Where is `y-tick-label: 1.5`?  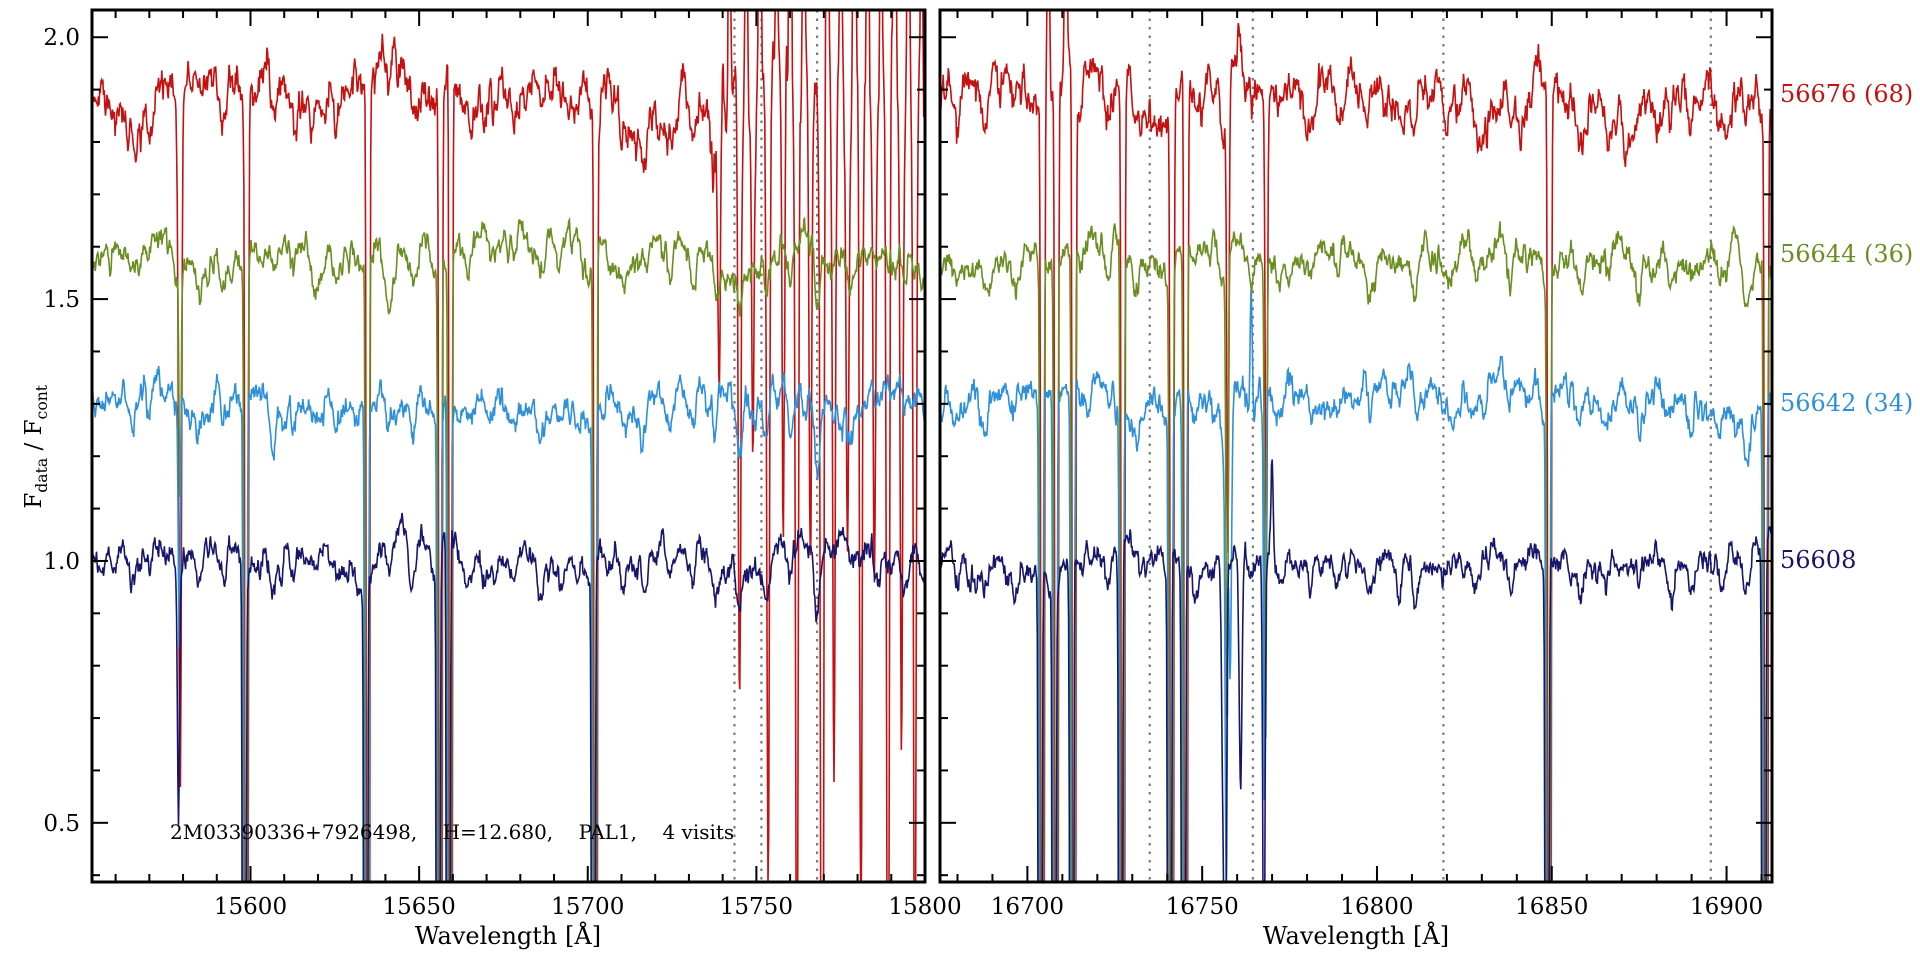
y-tick-label: 1.5 is located at coordinates (61, 300).